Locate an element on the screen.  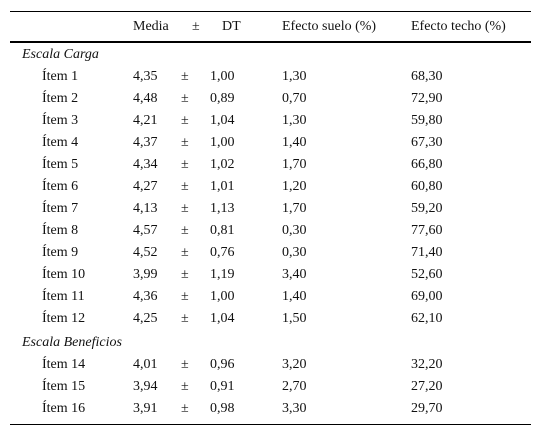
ceiling-effect: 59,80 is located at coordinates (427, 120).